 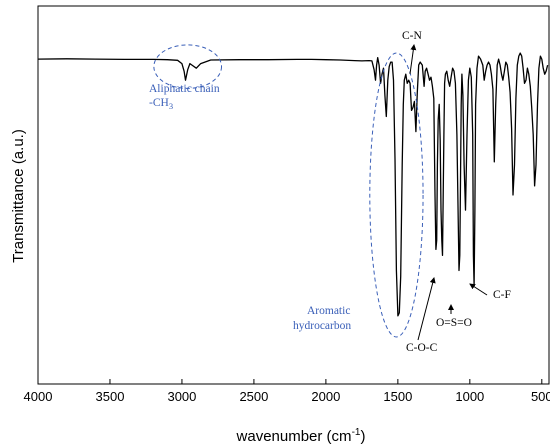 What do you see at coordinates (426, 309) in the screenshot?
I see `annotation-coc-arrow` at bounding box center [426, 309].